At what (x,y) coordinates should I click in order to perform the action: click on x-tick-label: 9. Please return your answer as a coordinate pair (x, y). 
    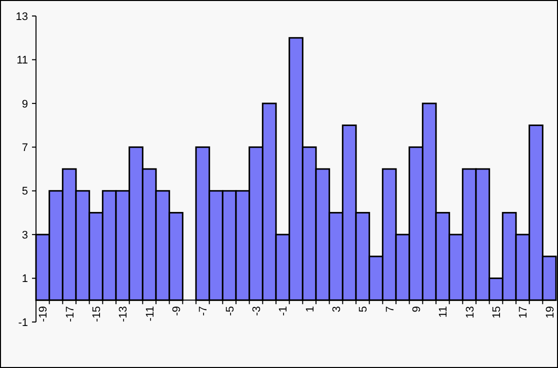
    Looking at the image, I should click on (417, 309).